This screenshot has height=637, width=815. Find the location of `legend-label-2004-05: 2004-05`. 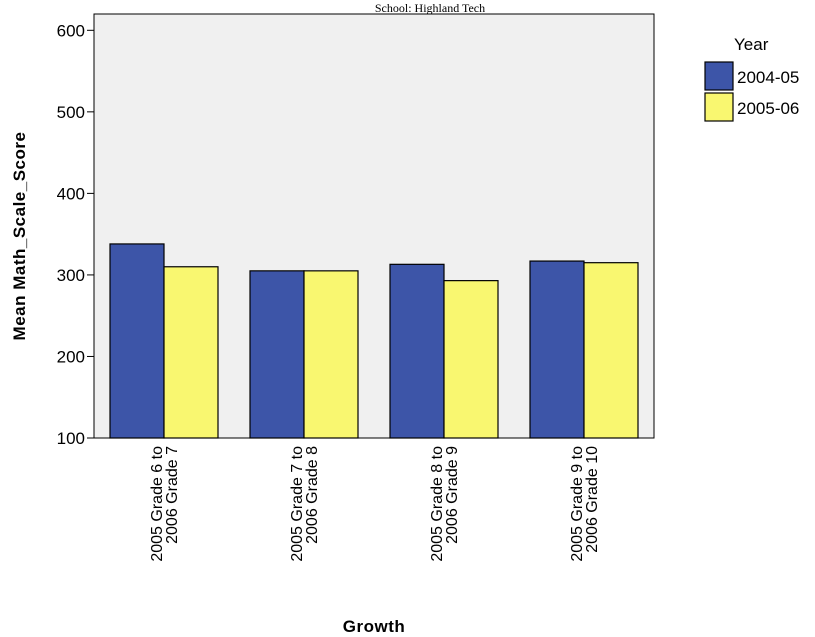

legend-label-2004-05: 2004-05 is located at coordinates (768, 77).